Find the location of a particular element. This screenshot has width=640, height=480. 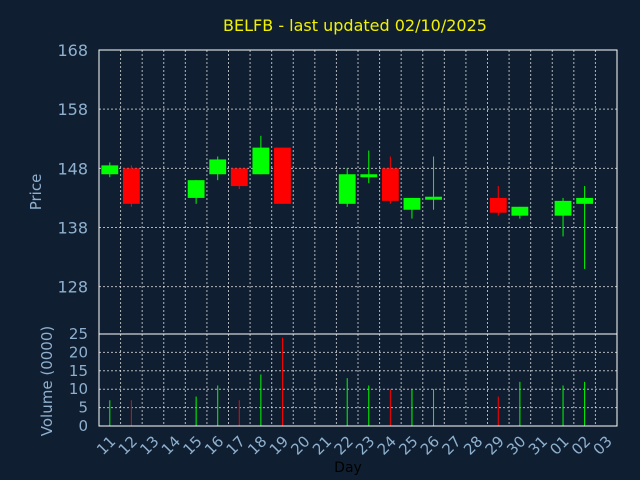

price-tick-labels: 168 158 148 138 128 is located at coordinates (72, 169).